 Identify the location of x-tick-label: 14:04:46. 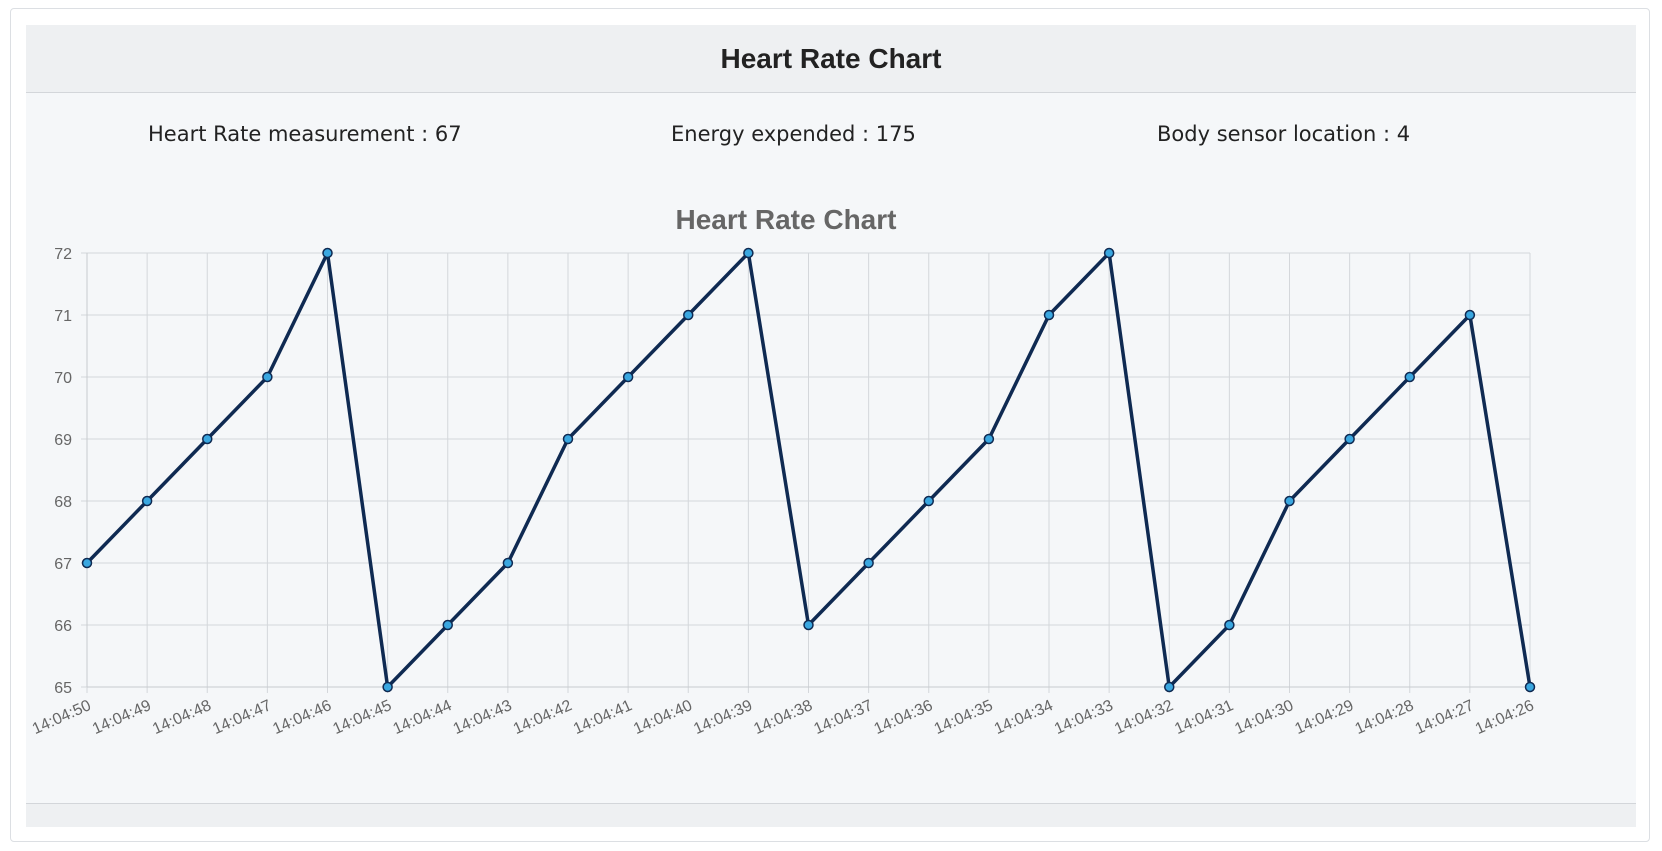
(302, 717).